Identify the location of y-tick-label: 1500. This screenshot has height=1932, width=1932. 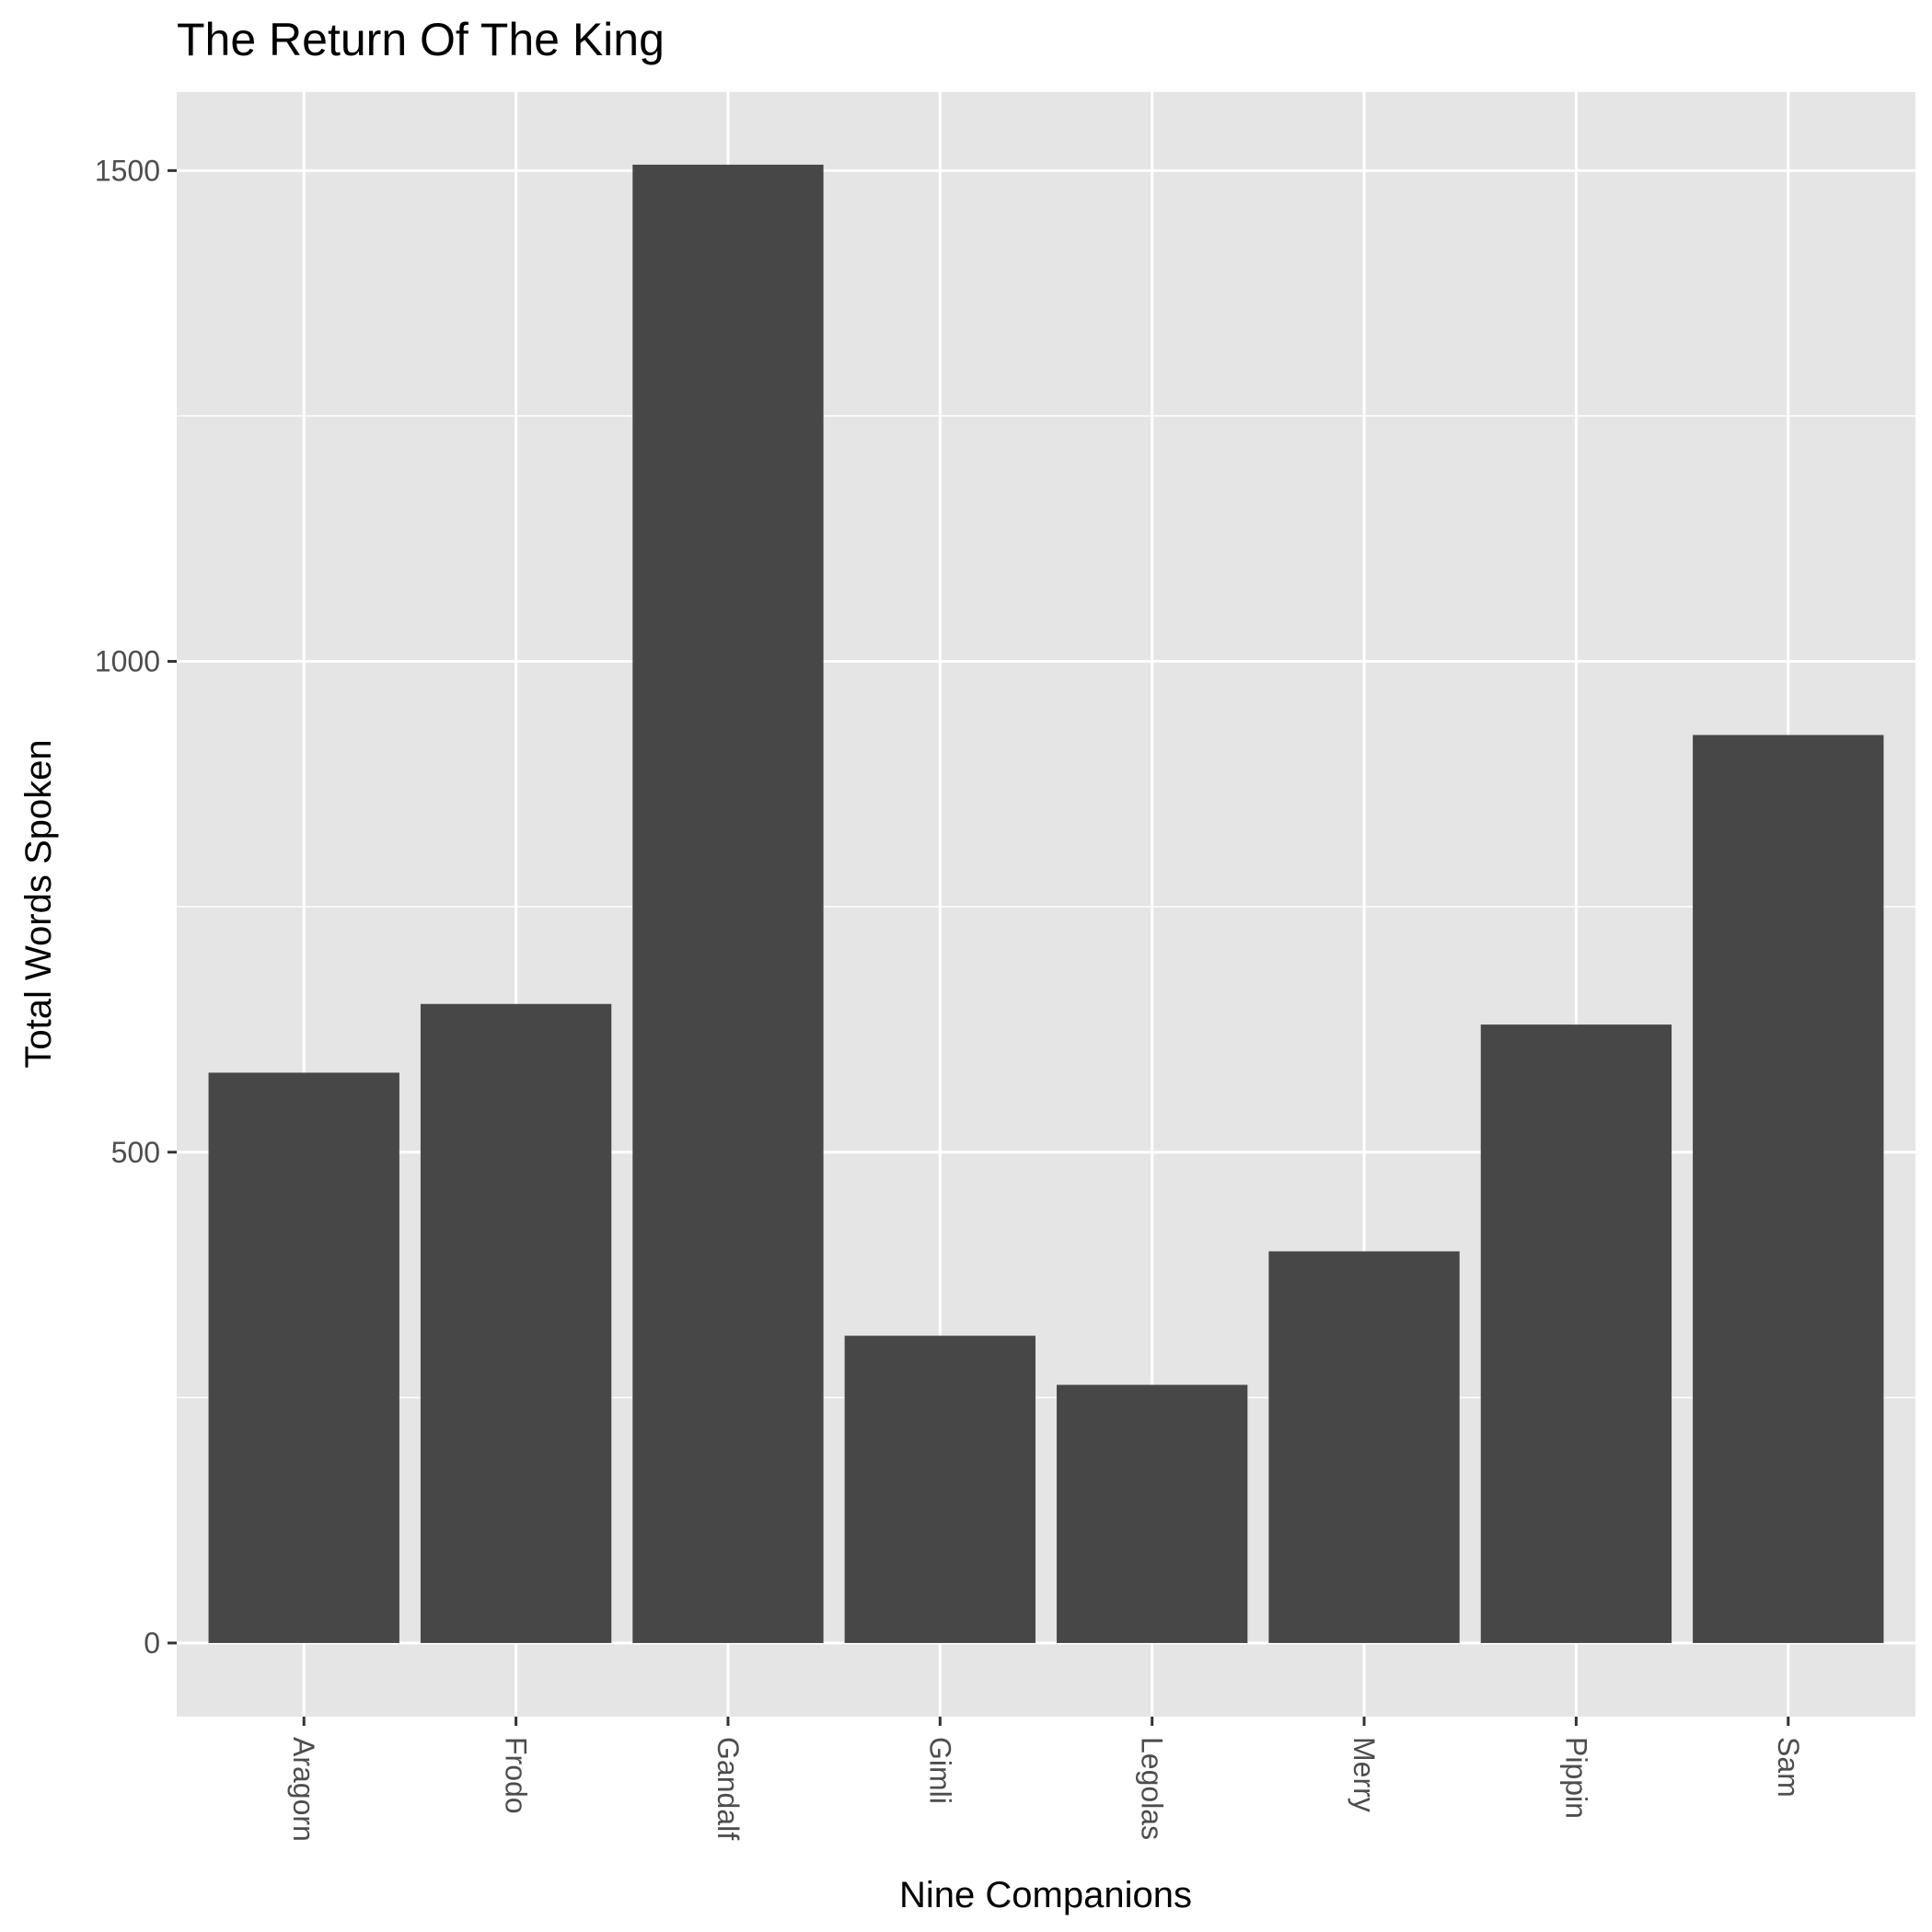
(127, 171).